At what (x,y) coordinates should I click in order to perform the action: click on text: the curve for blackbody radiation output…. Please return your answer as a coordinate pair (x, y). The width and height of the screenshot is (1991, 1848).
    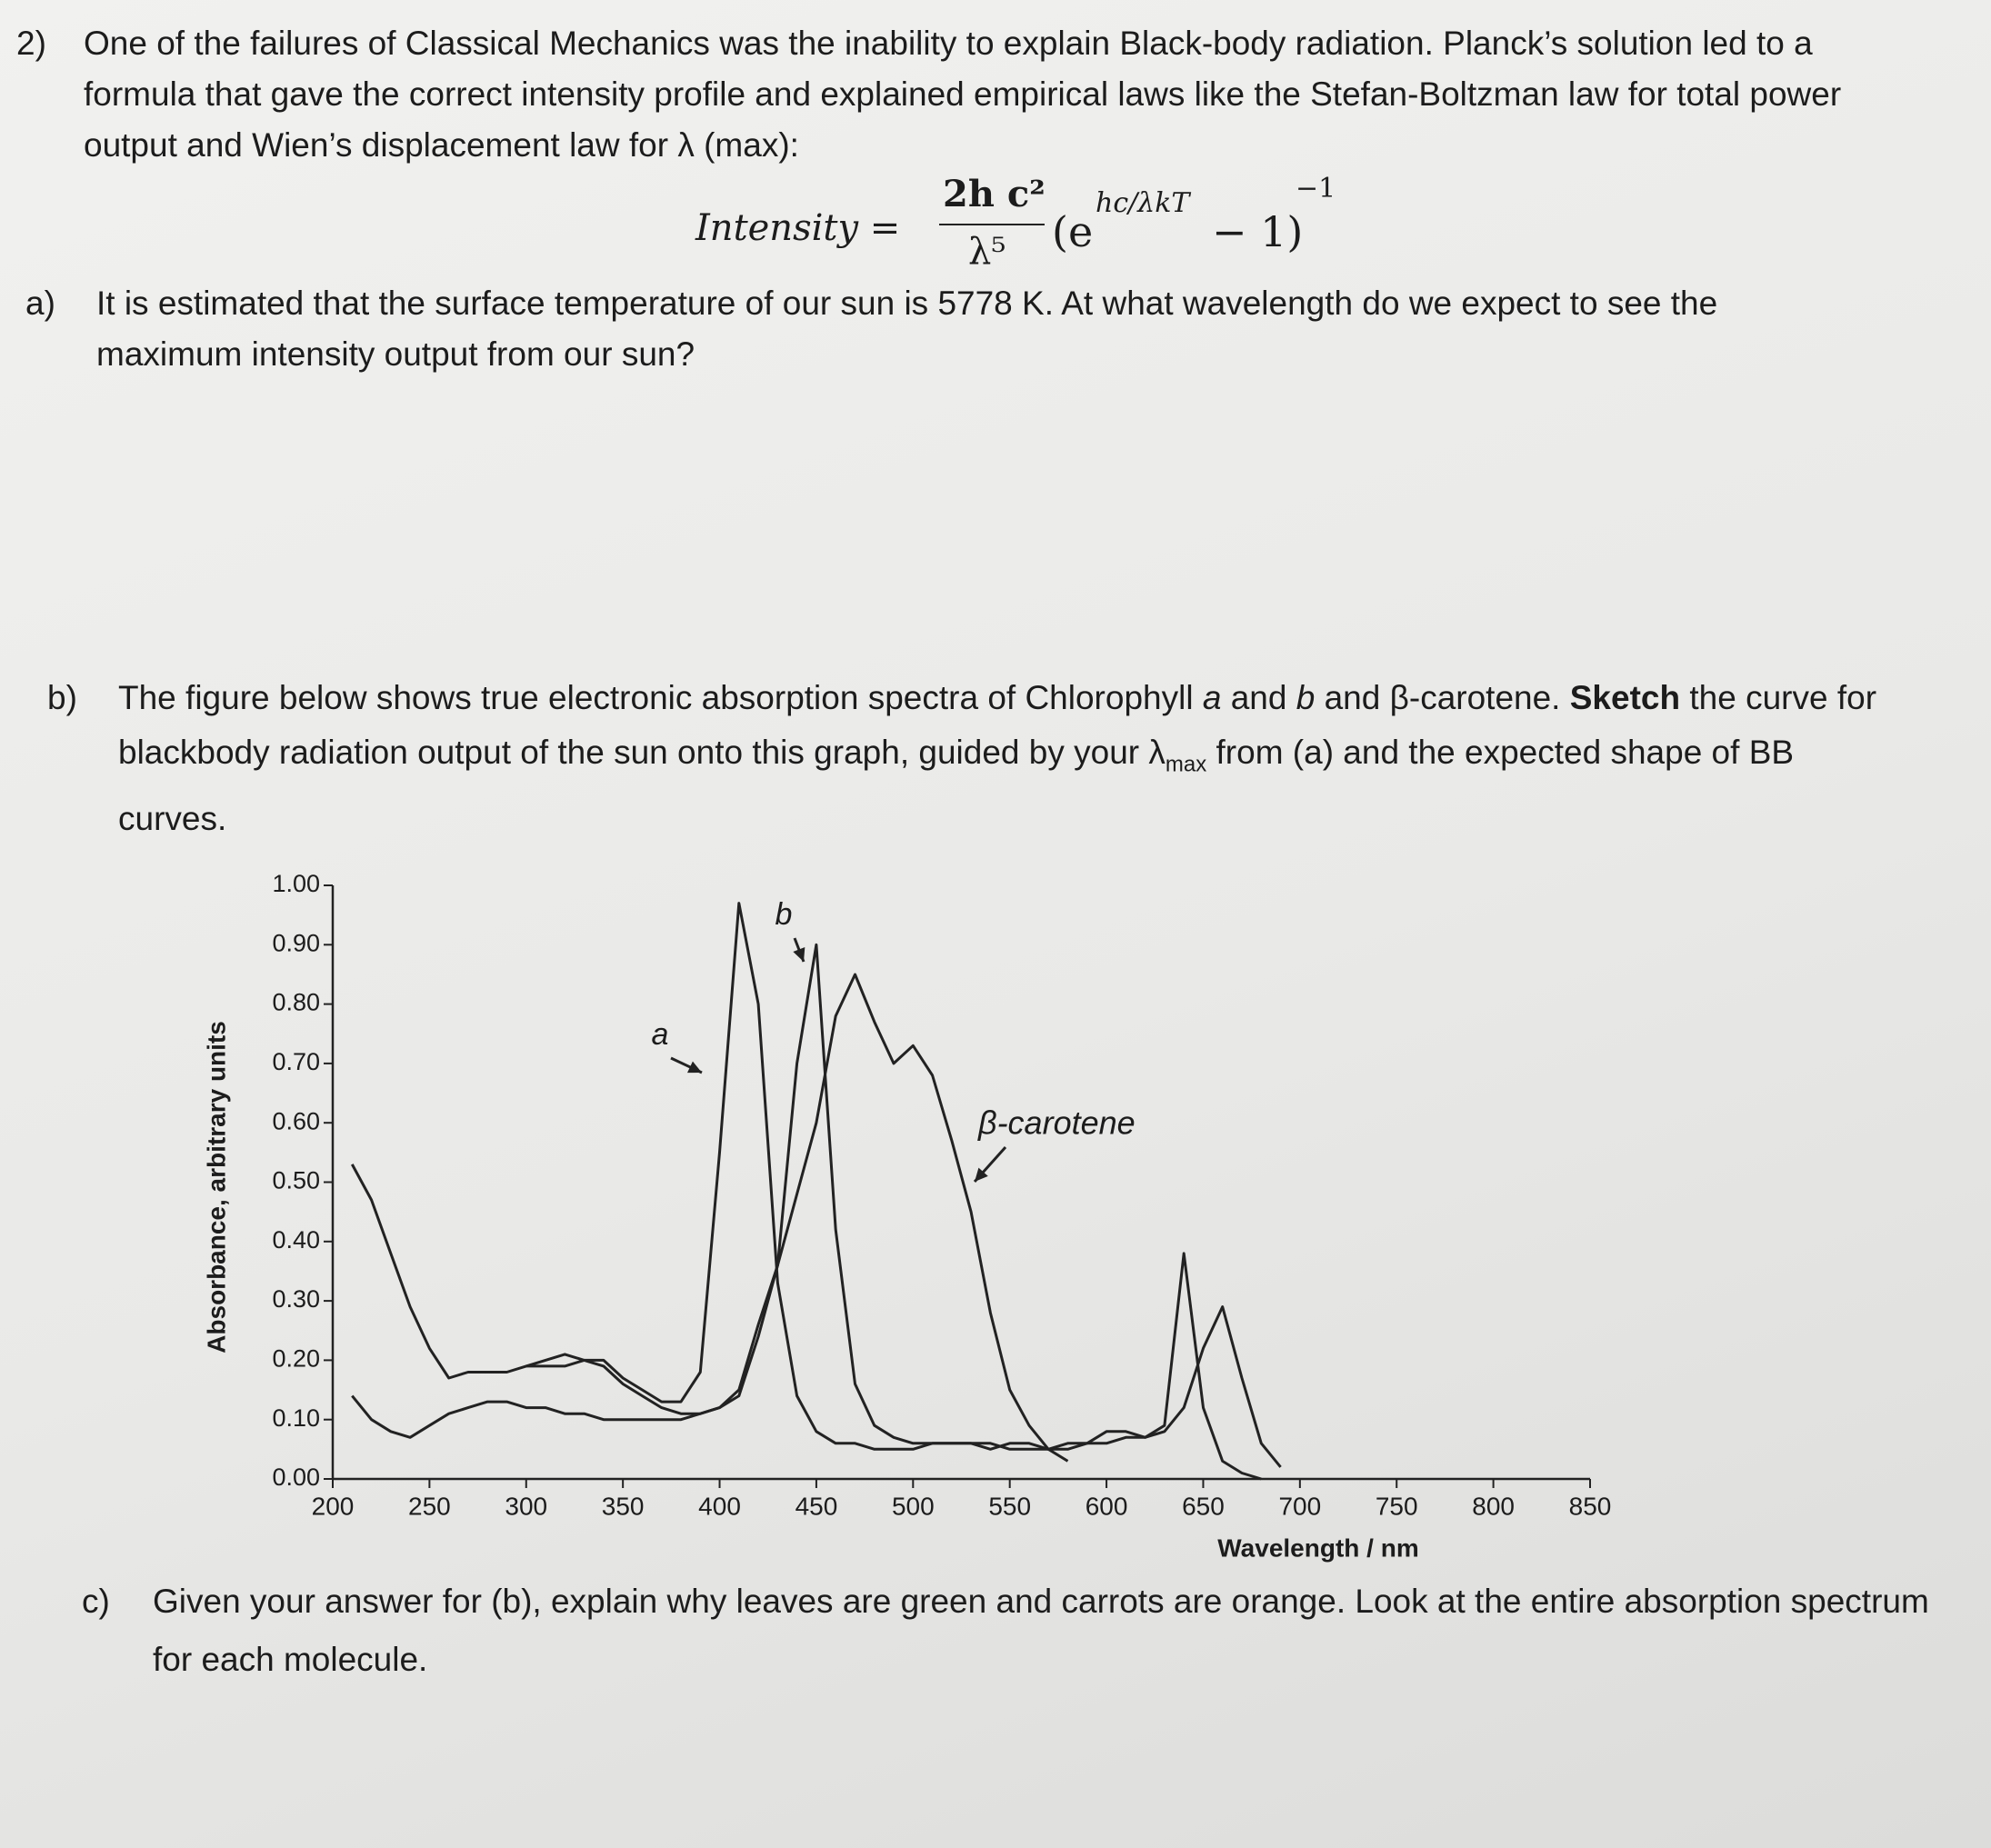
    Looking at the image, I should click on (997, 725).